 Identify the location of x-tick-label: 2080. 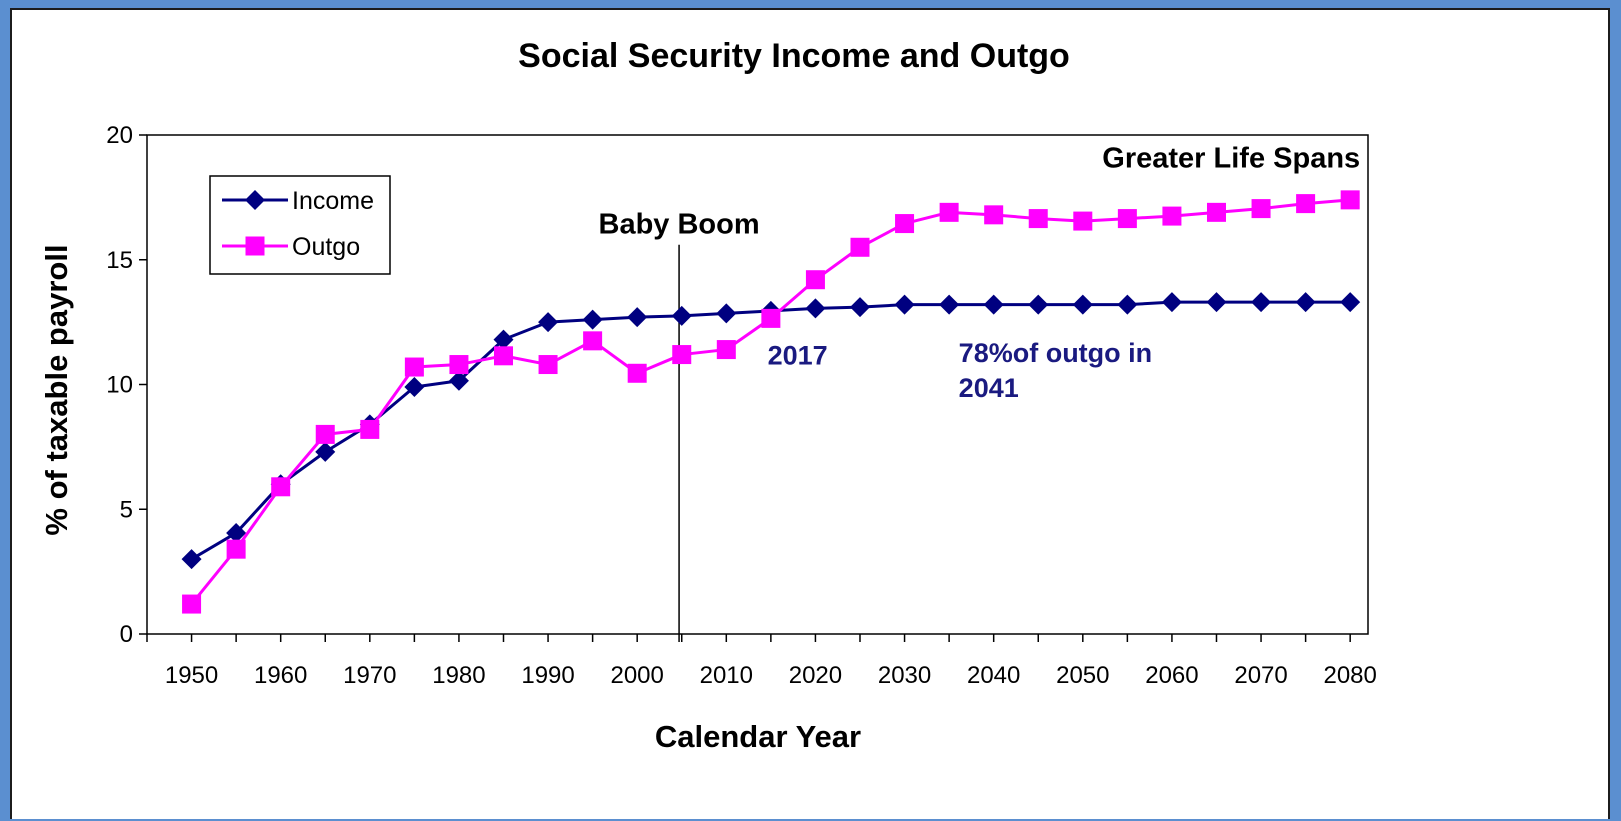
(1349, 675).